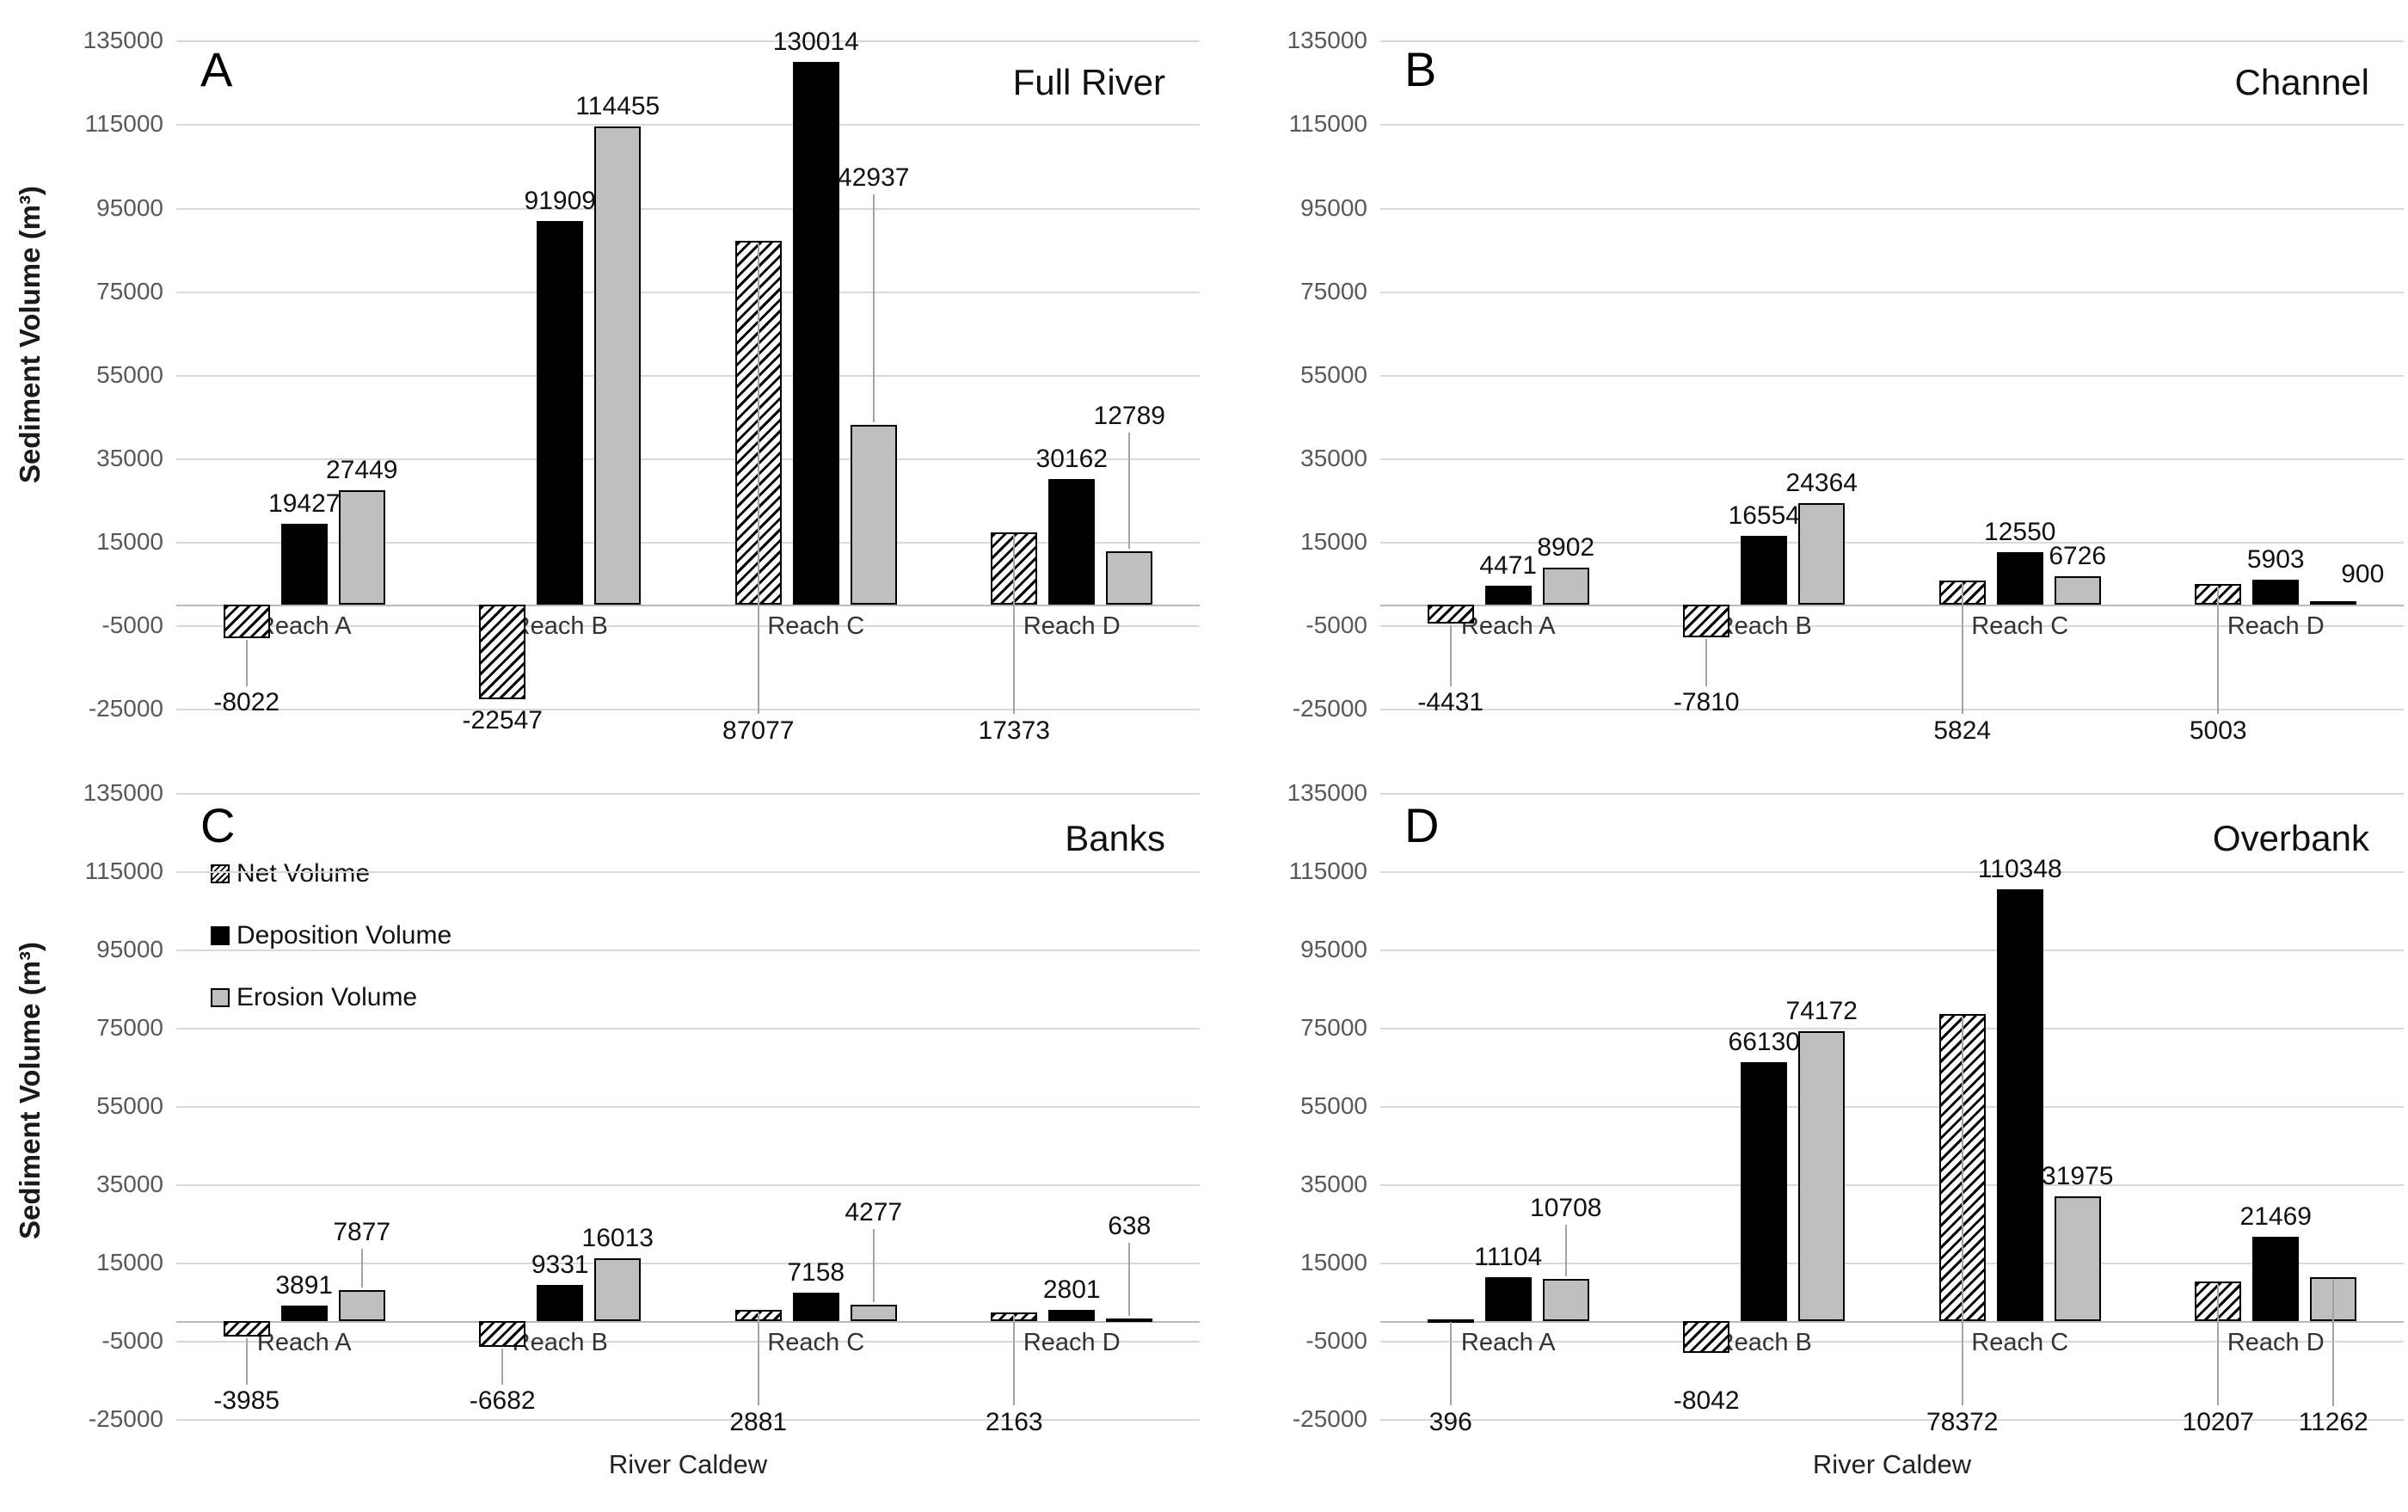 This screenshot has height=1512, width=2408. Describe the element at coordinates (2020, 869) in the screenshot. I see `label-deposition-reach-c: 110348` at that location.